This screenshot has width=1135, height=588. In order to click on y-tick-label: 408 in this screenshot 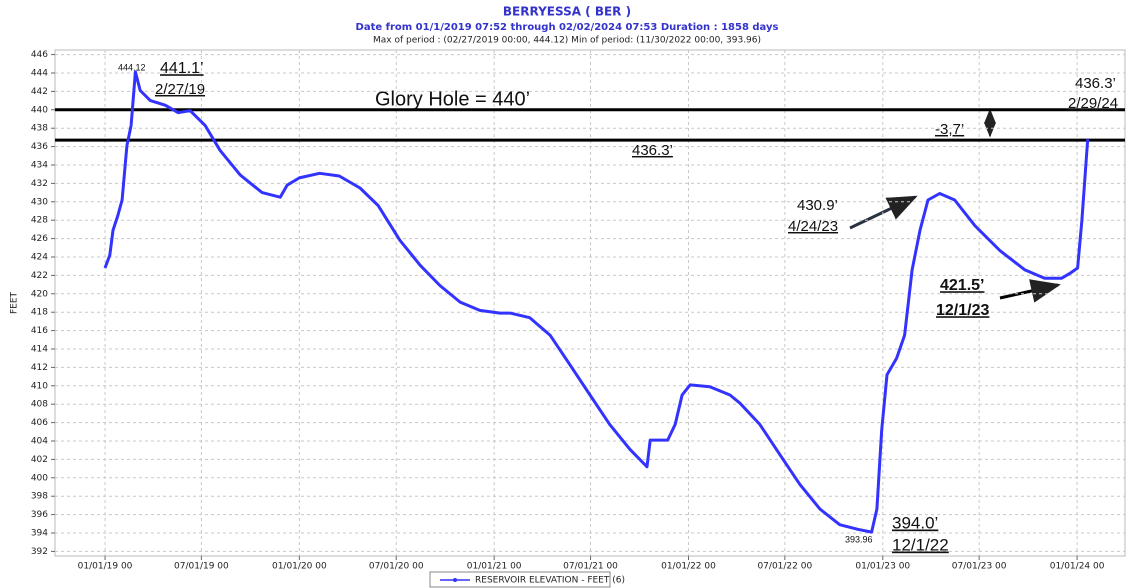, I will do `click(39, 405)`.